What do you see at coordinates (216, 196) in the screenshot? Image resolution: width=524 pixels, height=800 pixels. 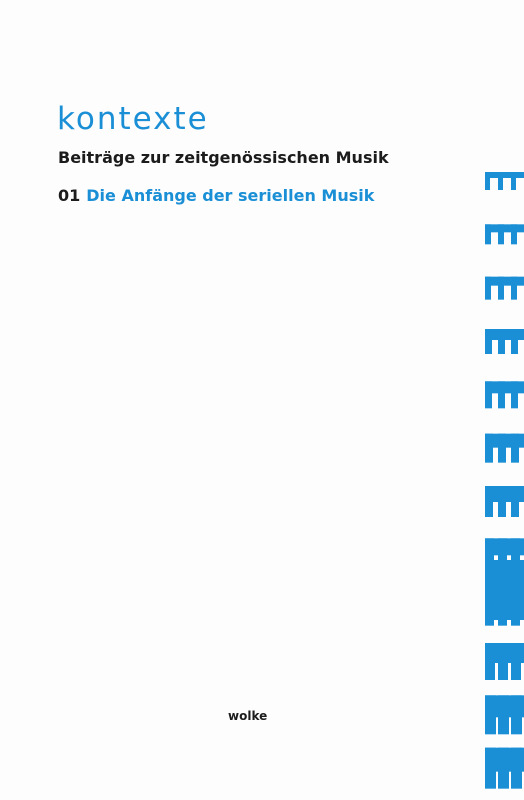 I see `volume-line: 01 Die Anfänge der seriellen Musik` at bounding box center [216, 196].